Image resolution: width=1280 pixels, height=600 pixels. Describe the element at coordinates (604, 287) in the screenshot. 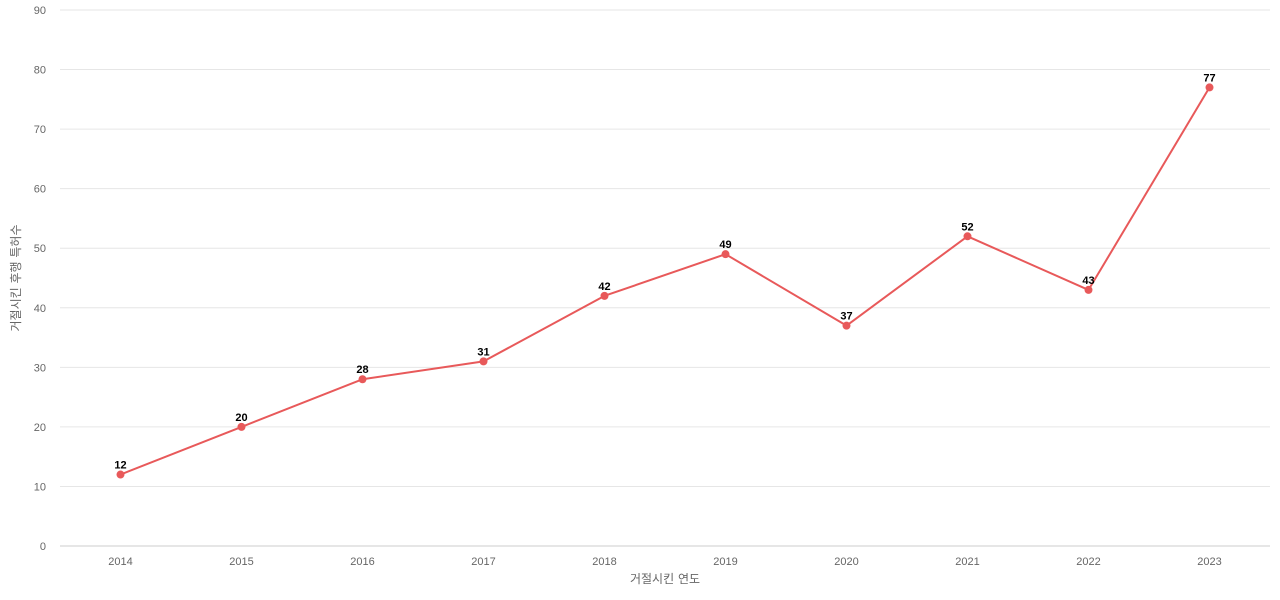

I see `data-label: 42` at that location.